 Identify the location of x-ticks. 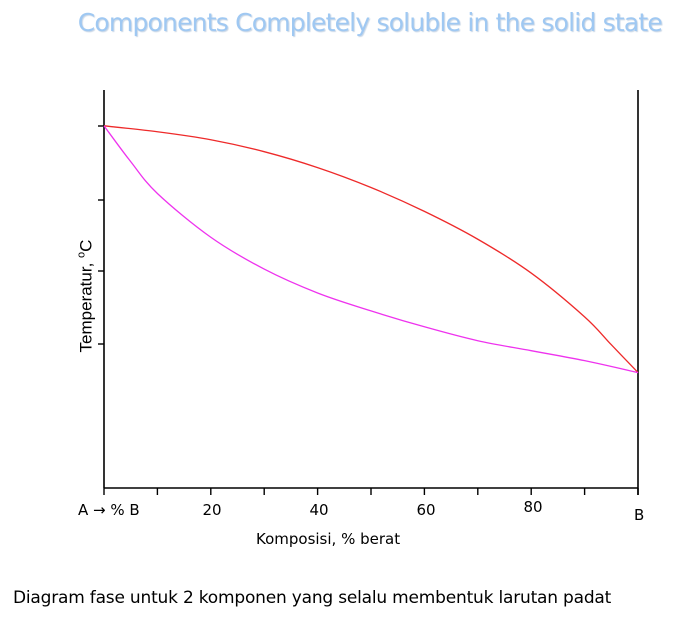
(371, 491).